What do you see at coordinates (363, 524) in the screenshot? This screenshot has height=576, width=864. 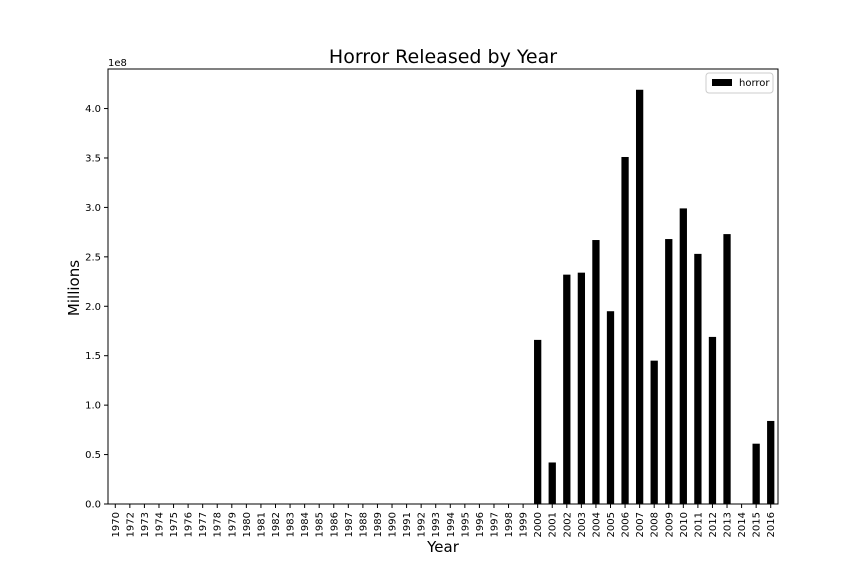 I see `x-tick-label: 1988` at bounding box center [363, 524].